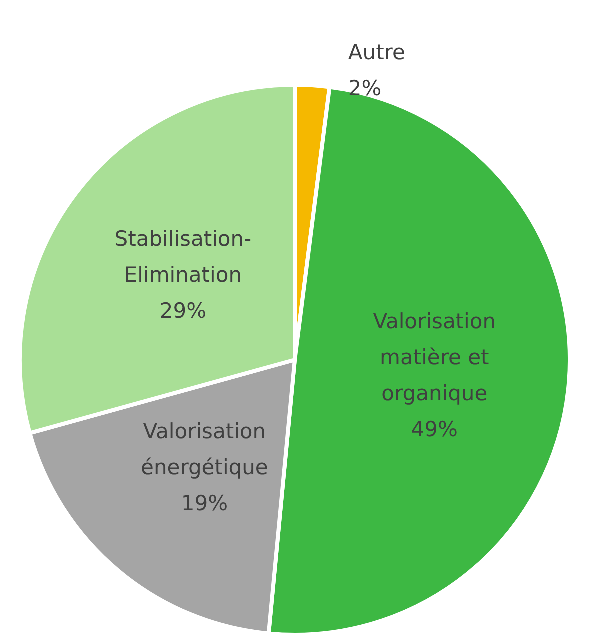 Image resolution: width=590 pixels, height=641 pixels. Describe the element at coordinates (434, 430) in the screenshot. I see `data-label: 49%` at that location.